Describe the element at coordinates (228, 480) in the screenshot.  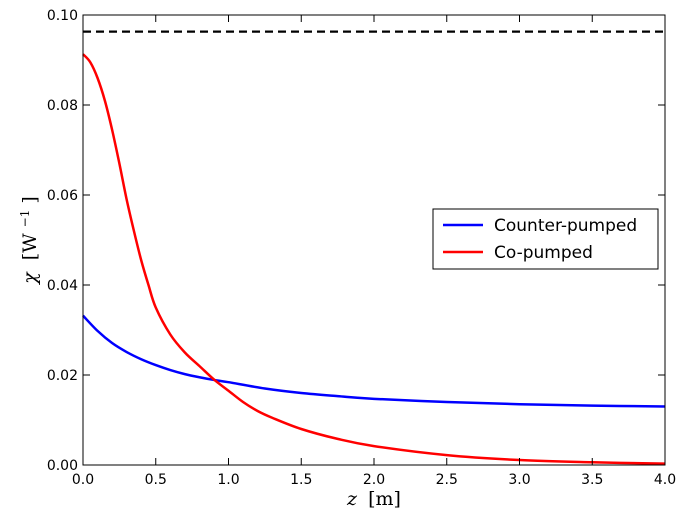
I see `x-tick-label: 1.0` at that location.